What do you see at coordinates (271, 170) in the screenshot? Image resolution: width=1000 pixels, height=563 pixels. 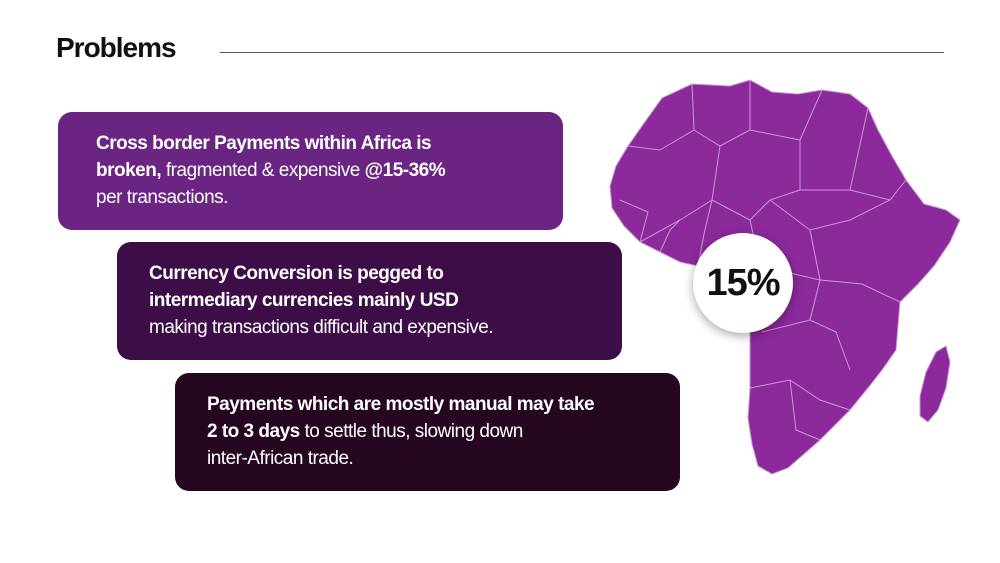 I see `card-line: broken, fragmented & expensive @15-36%` at bounding box center [271, 170].